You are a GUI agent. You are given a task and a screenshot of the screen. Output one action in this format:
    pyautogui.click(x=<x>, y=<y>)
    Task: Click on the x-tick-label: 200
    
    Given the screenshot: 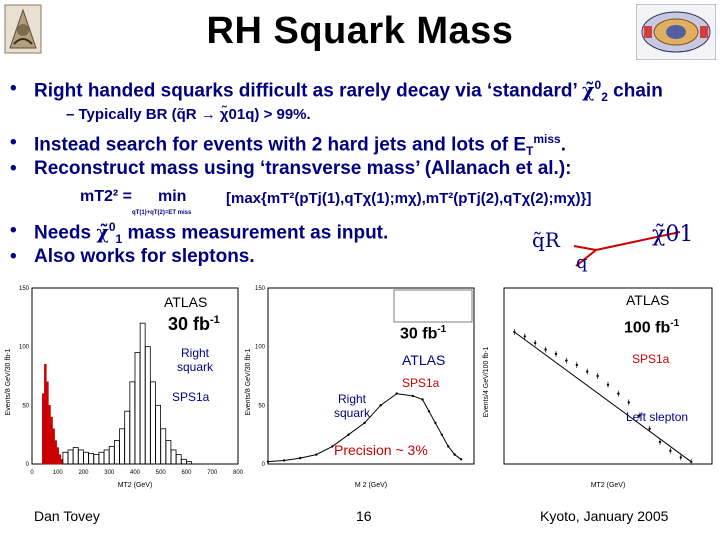 What is the action you would take?
    pyautogui.click(x=83, y=473)
    